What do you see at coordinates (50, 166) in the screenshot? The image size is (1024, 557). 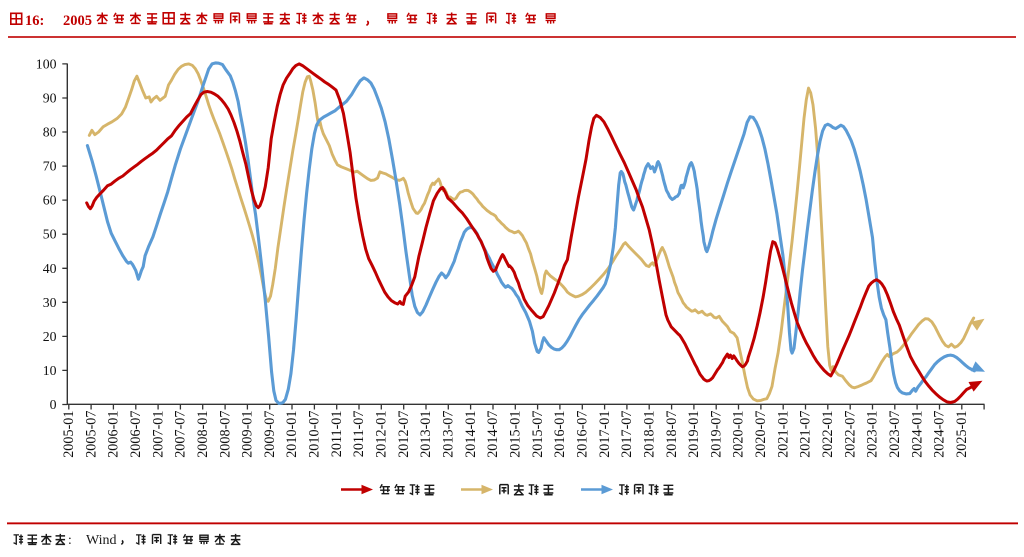 I see `svg-text: 70` at bounding box center [50, 166].